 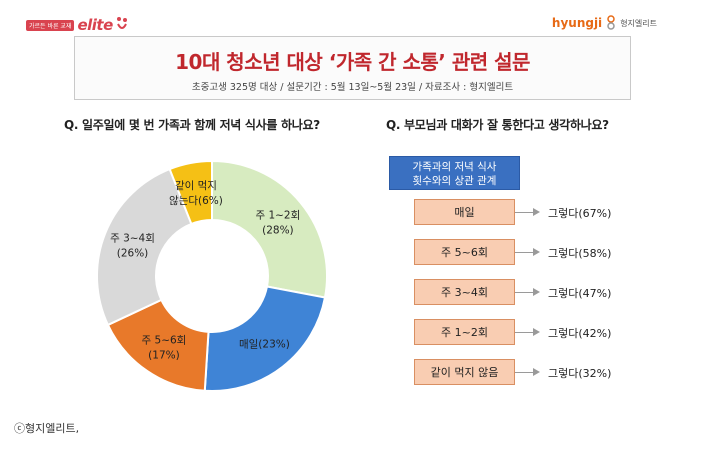 I want to click on frequency-box: 같이 먹지 않음, so click(x=464, y=372).